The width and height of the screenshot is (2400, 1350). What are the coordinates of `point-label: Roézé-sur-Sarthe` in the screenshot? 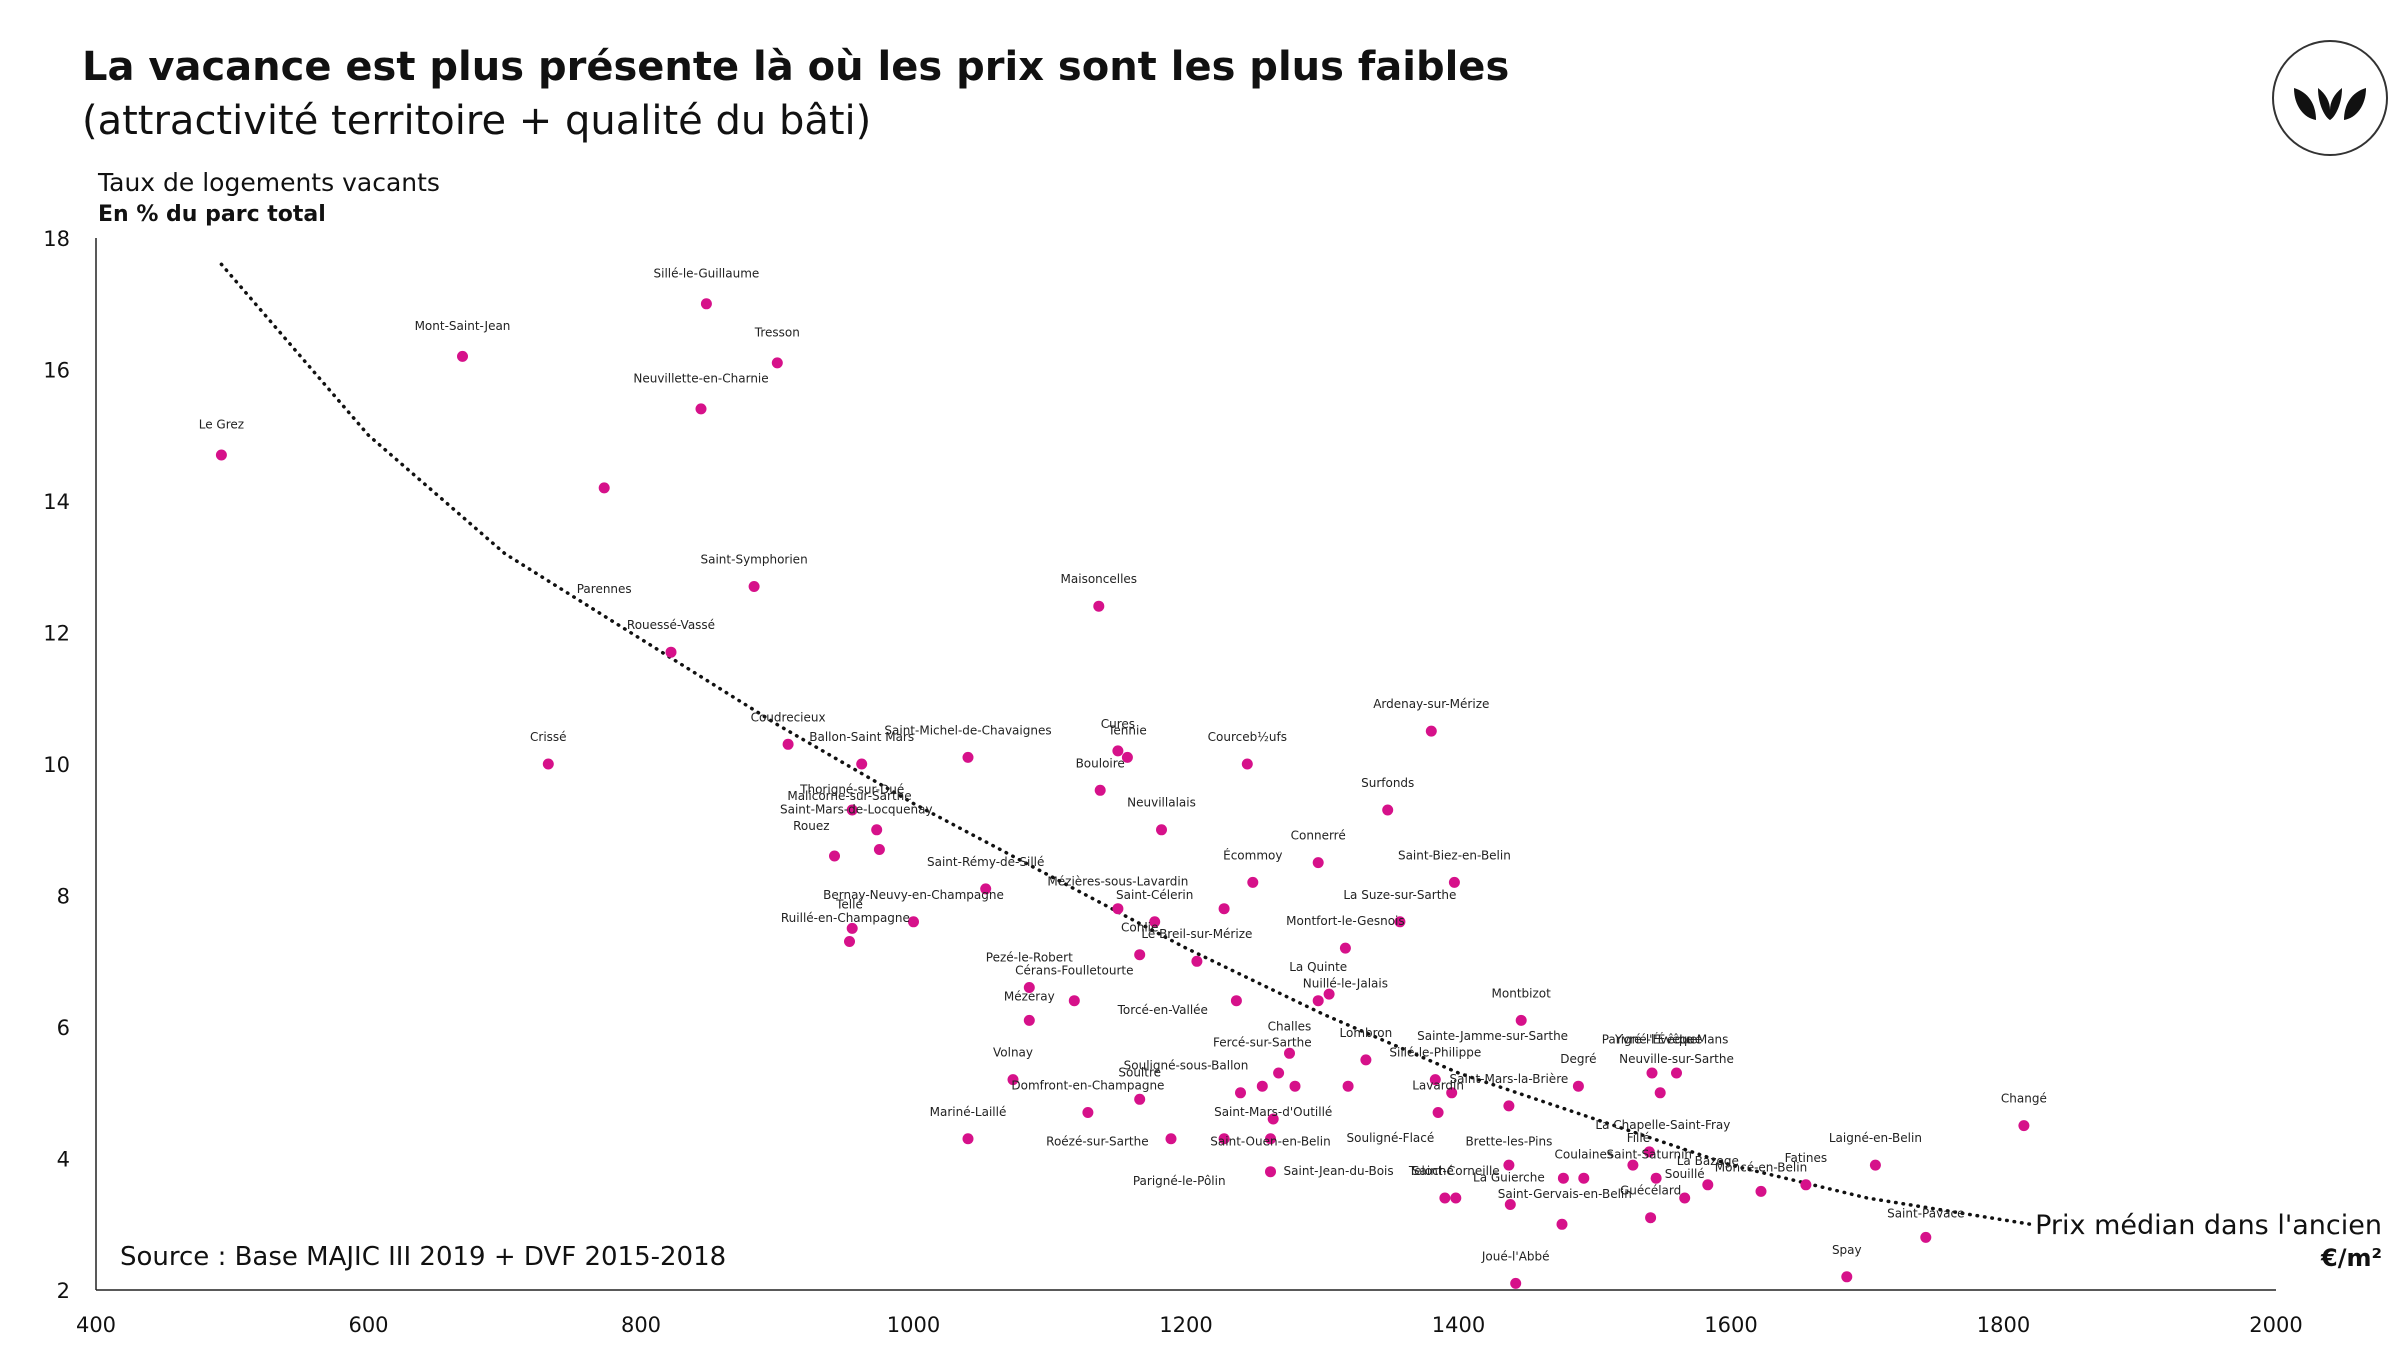 It's located at (1097, 1141).